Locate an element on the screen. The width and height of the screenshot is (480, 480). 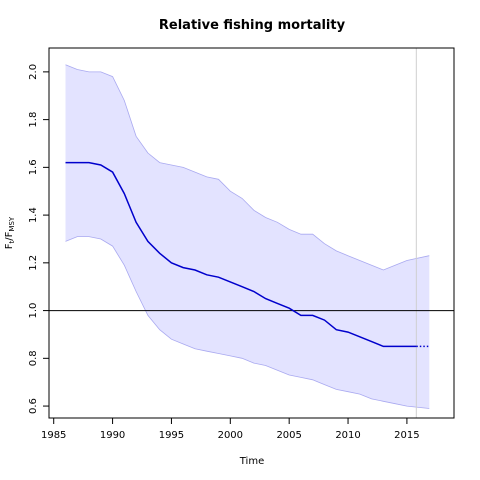
y-axis-label: Ft/FMSY is located at coordinates (10, 232).